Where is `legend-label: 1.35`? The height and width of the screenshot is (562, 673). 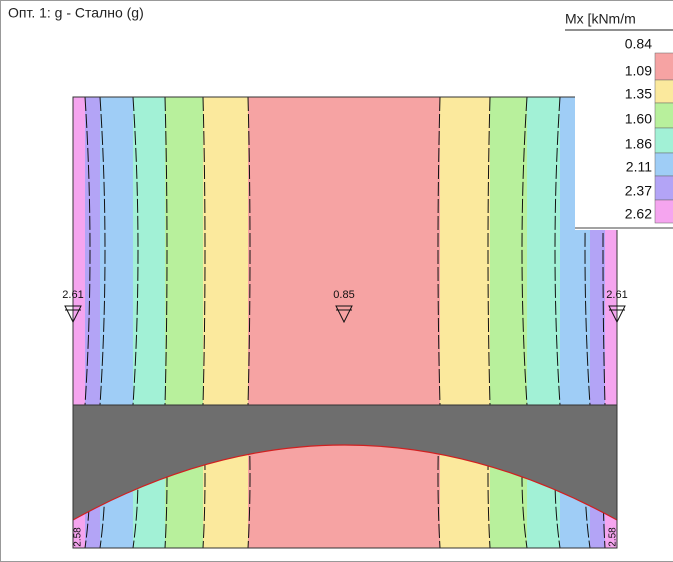 legend-label: 1.35 is located at coordinates (638, 94).